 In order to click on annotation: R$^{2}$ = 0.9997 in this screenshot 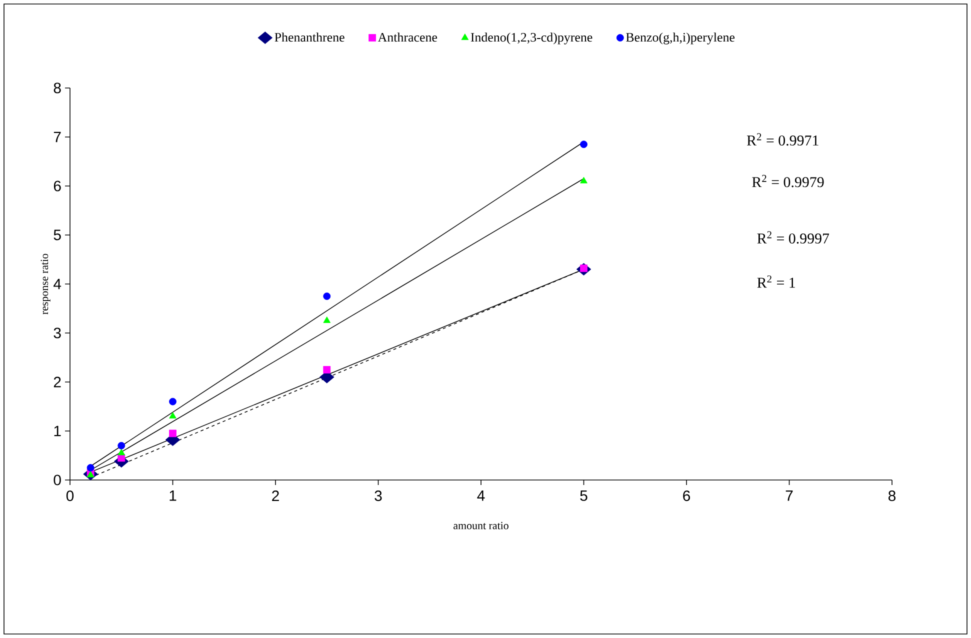, I will do `click(793, 237)`.